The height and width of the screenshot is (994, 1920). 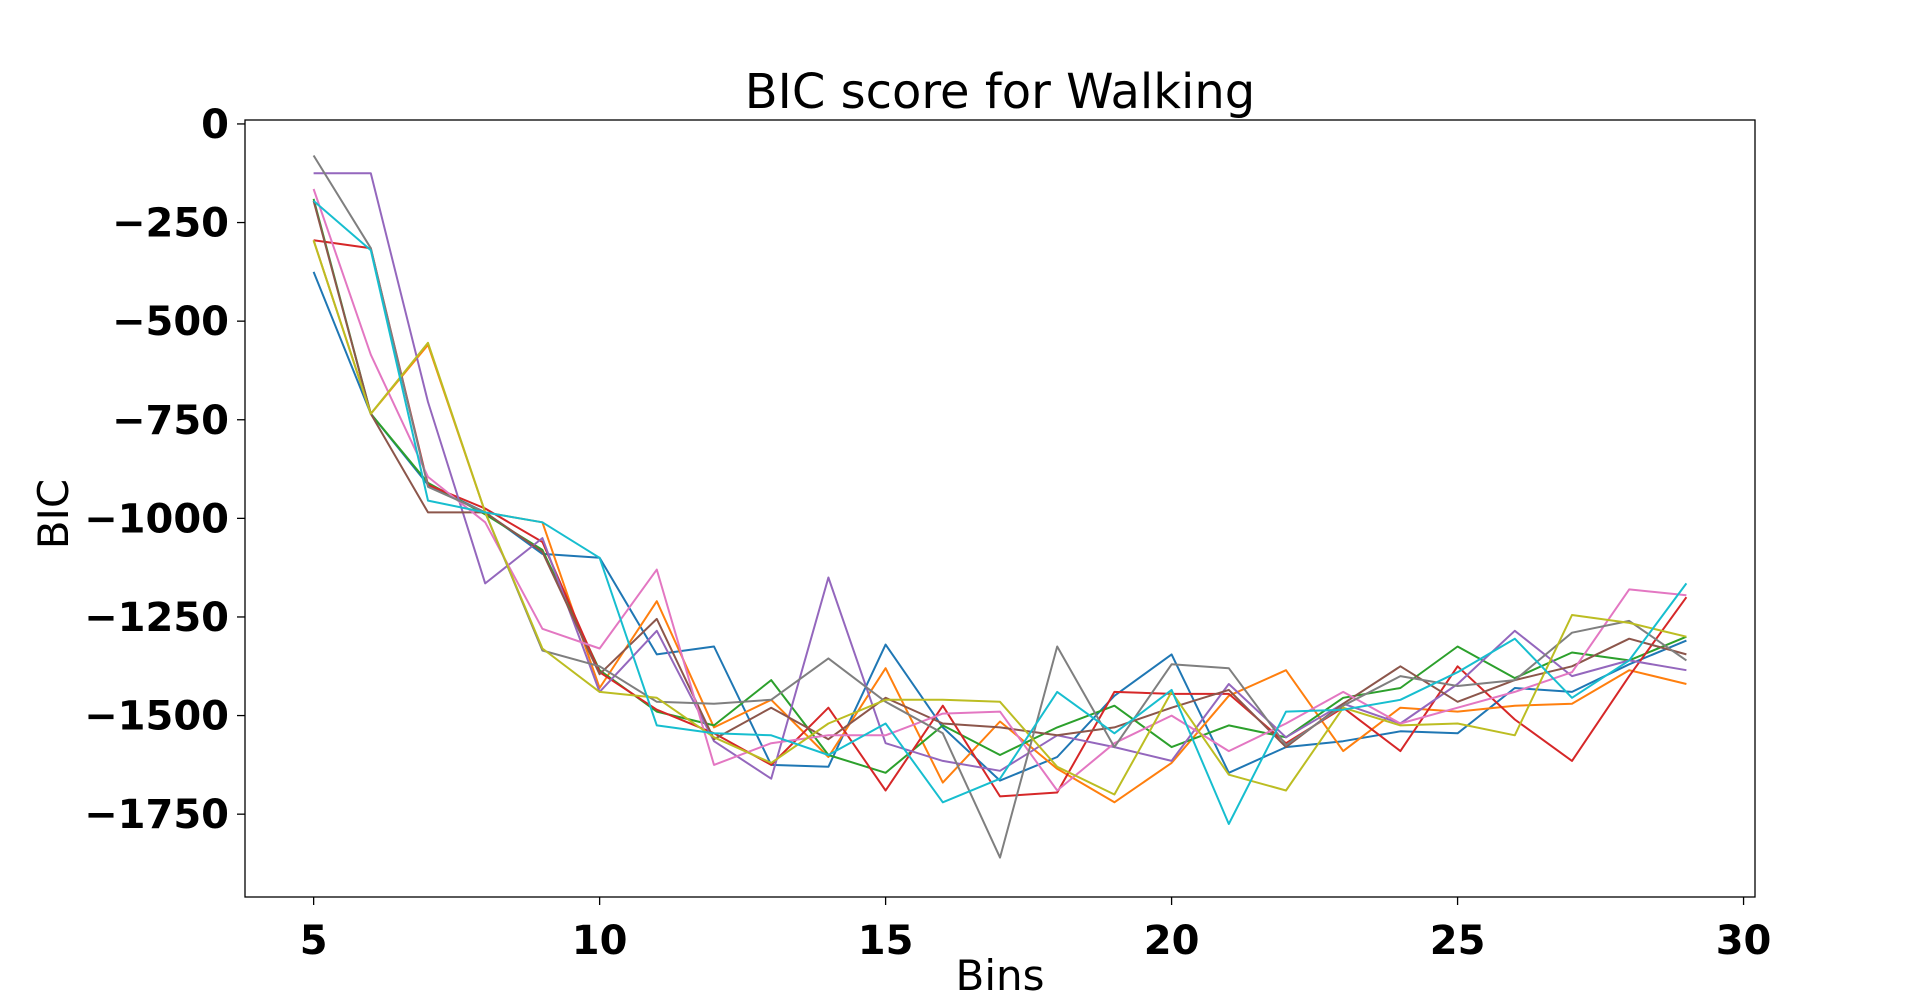 I want to click on y-axis-label: BIC, so click(x=53, y=514).